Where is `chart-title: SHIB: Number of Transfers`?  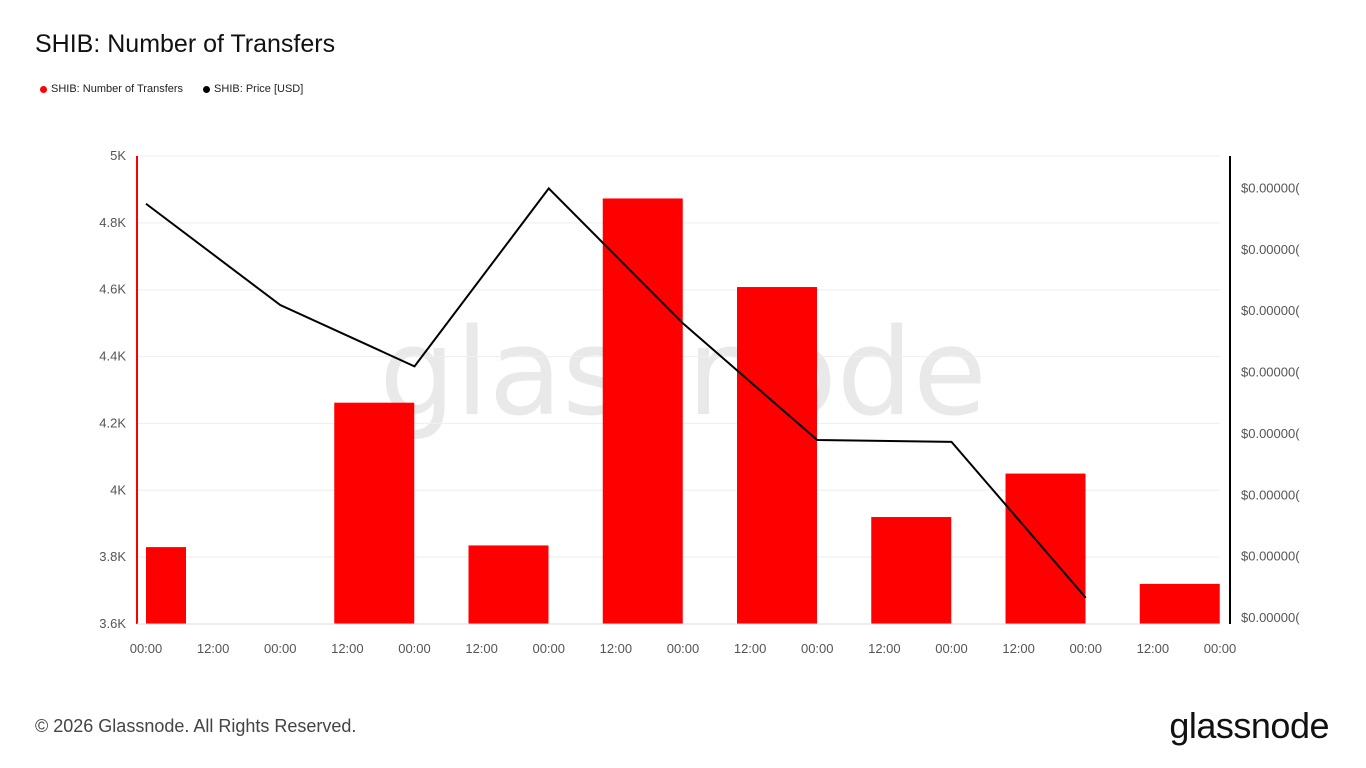 chart-title: SHIB: Number of Transfers is located at coordinates (185, 44).